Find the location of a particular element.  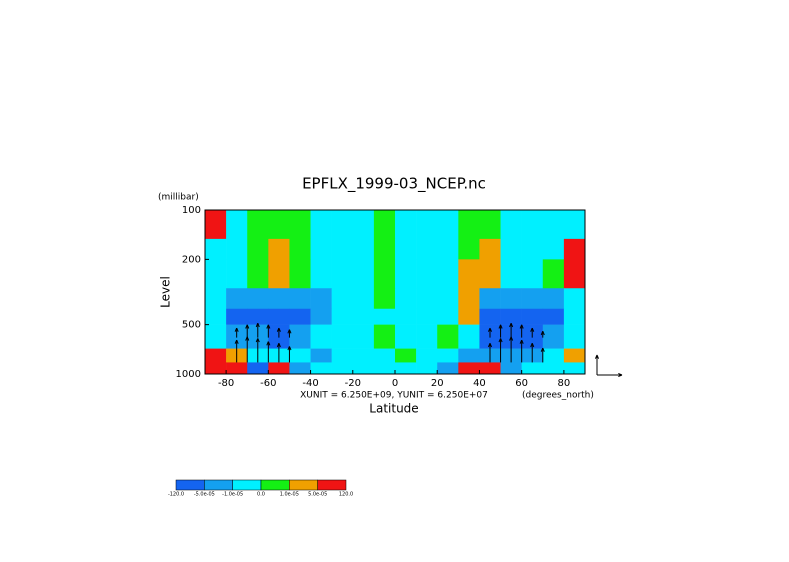

x-tick-label: 40 is located at coordinates (479, 383).